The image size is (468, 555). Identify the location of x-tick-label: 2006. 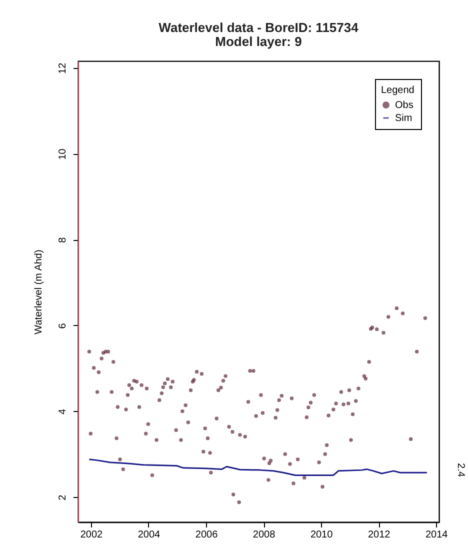
(206, 535).